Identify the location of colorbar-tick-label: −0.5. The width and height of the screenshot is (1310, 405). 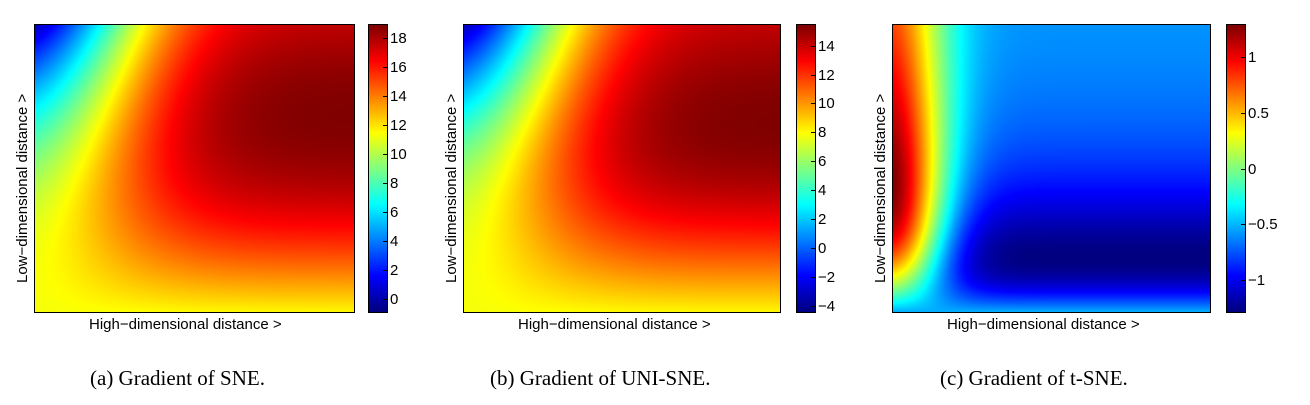
(1263, 225).